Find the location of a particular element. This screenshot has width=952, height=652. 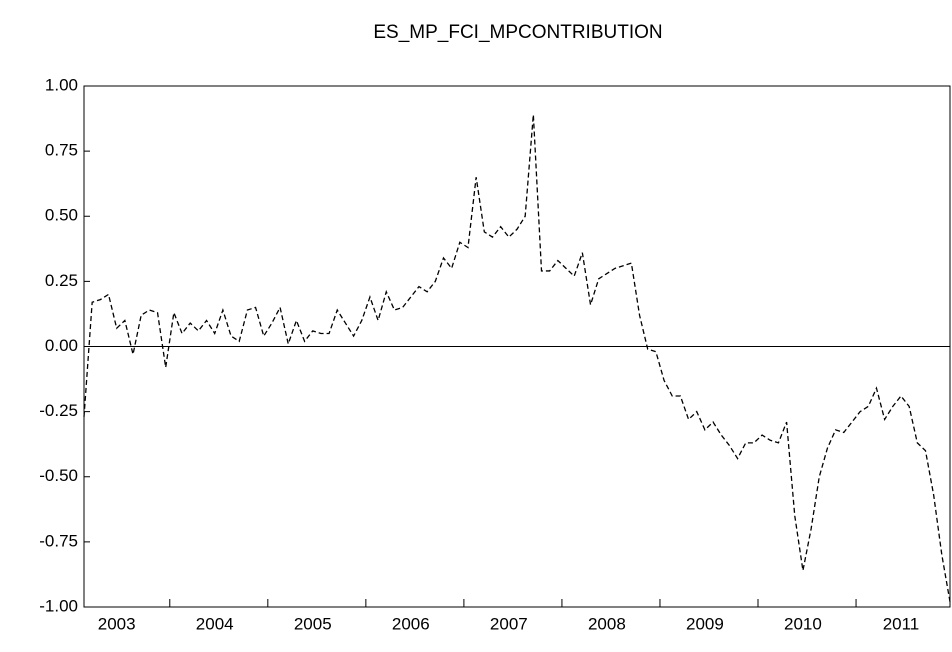

y-tick-label: 0.25 is located at coordinates (61, 280).